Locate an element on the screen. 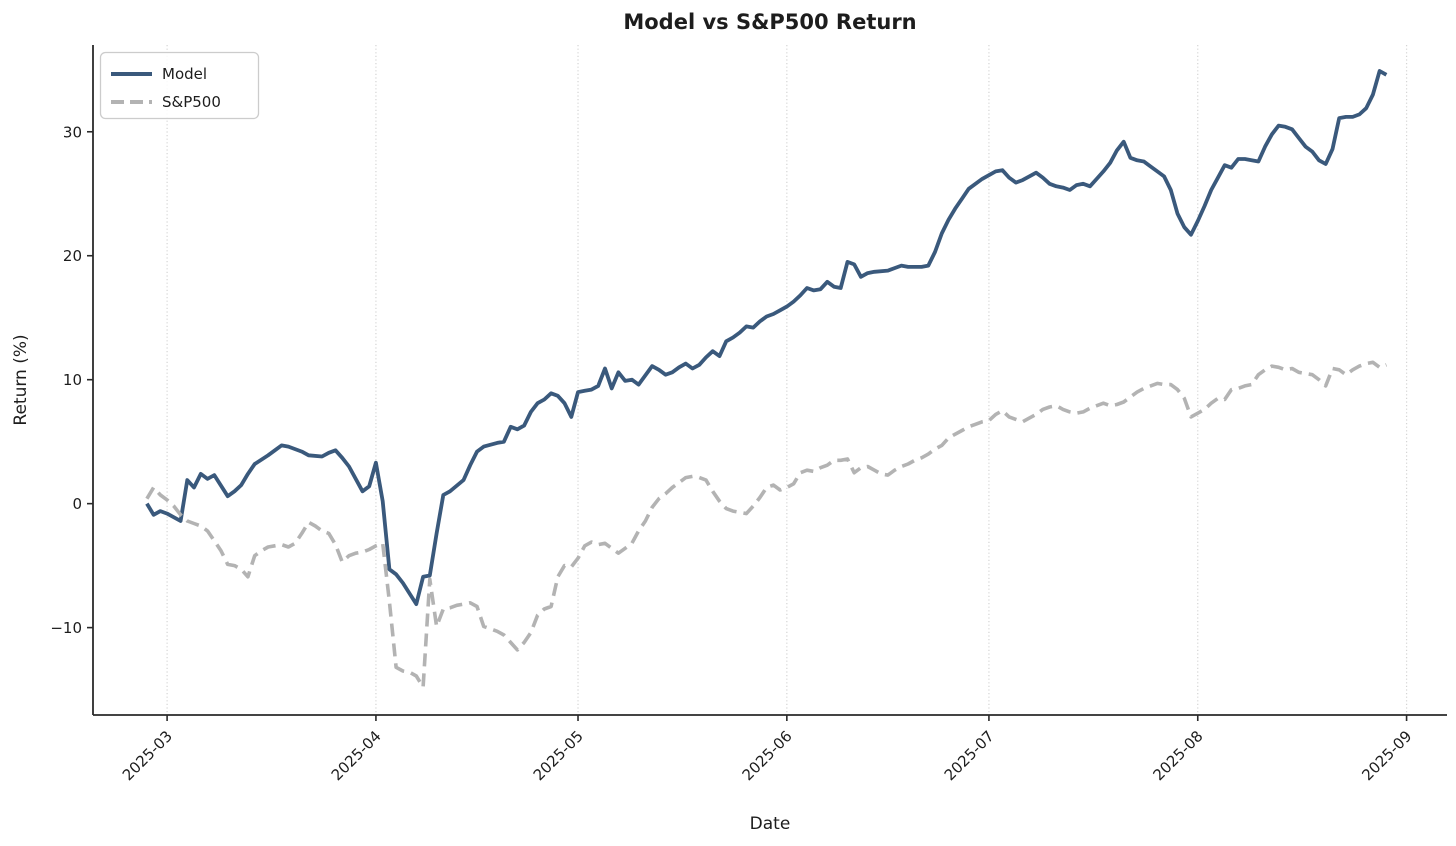  x-axis-label: Date is located at coordinates (770, 824).